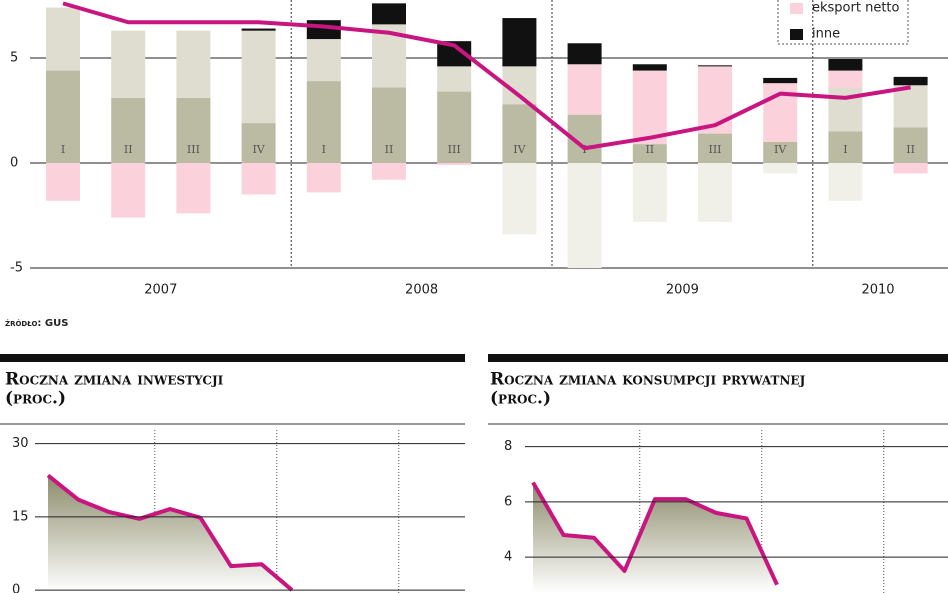 The width and height of the screenshot is (948, 593). Describe the element at coordinates (14, 57) in the screenshot. I see `y-tick-label: 5` at that location.